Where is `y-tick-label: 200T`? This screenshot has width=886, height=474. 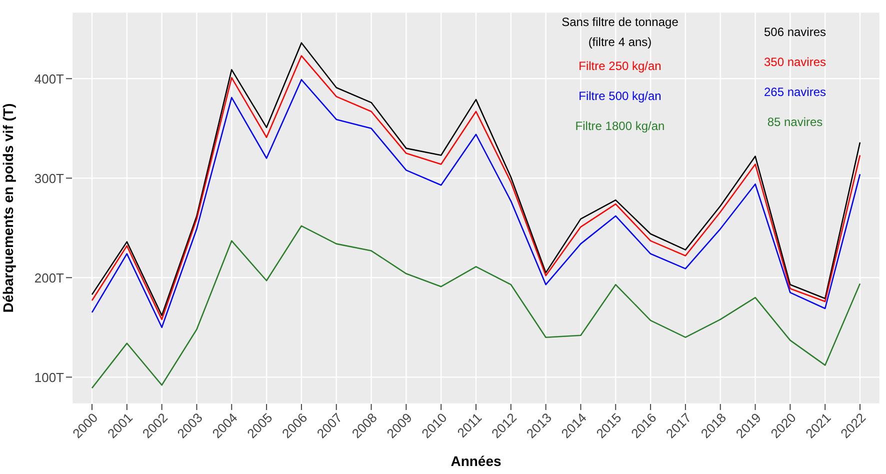
y-tick-label: 200T is located at coordinates (49, 278).